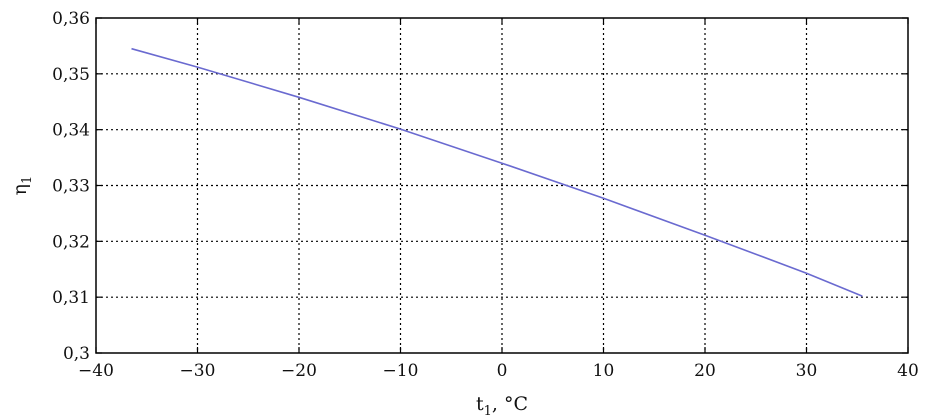 The width and height of the screenshot is (928, 418). Describe the element at coordinates (510, 404) in the screenshot. I see `x-axis-unit: , °C` at that location.